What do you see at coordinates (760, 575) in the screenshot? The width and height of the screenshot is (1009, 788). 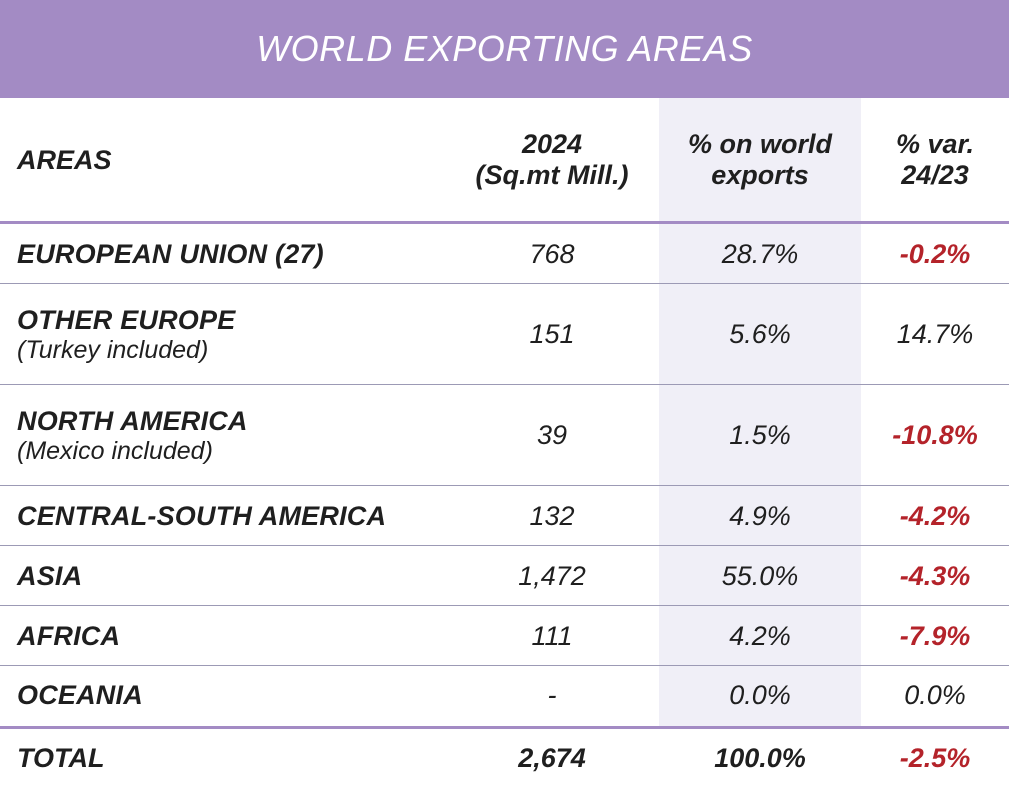 I see `world-share: 55.0%` at bounding box center [760, 575].